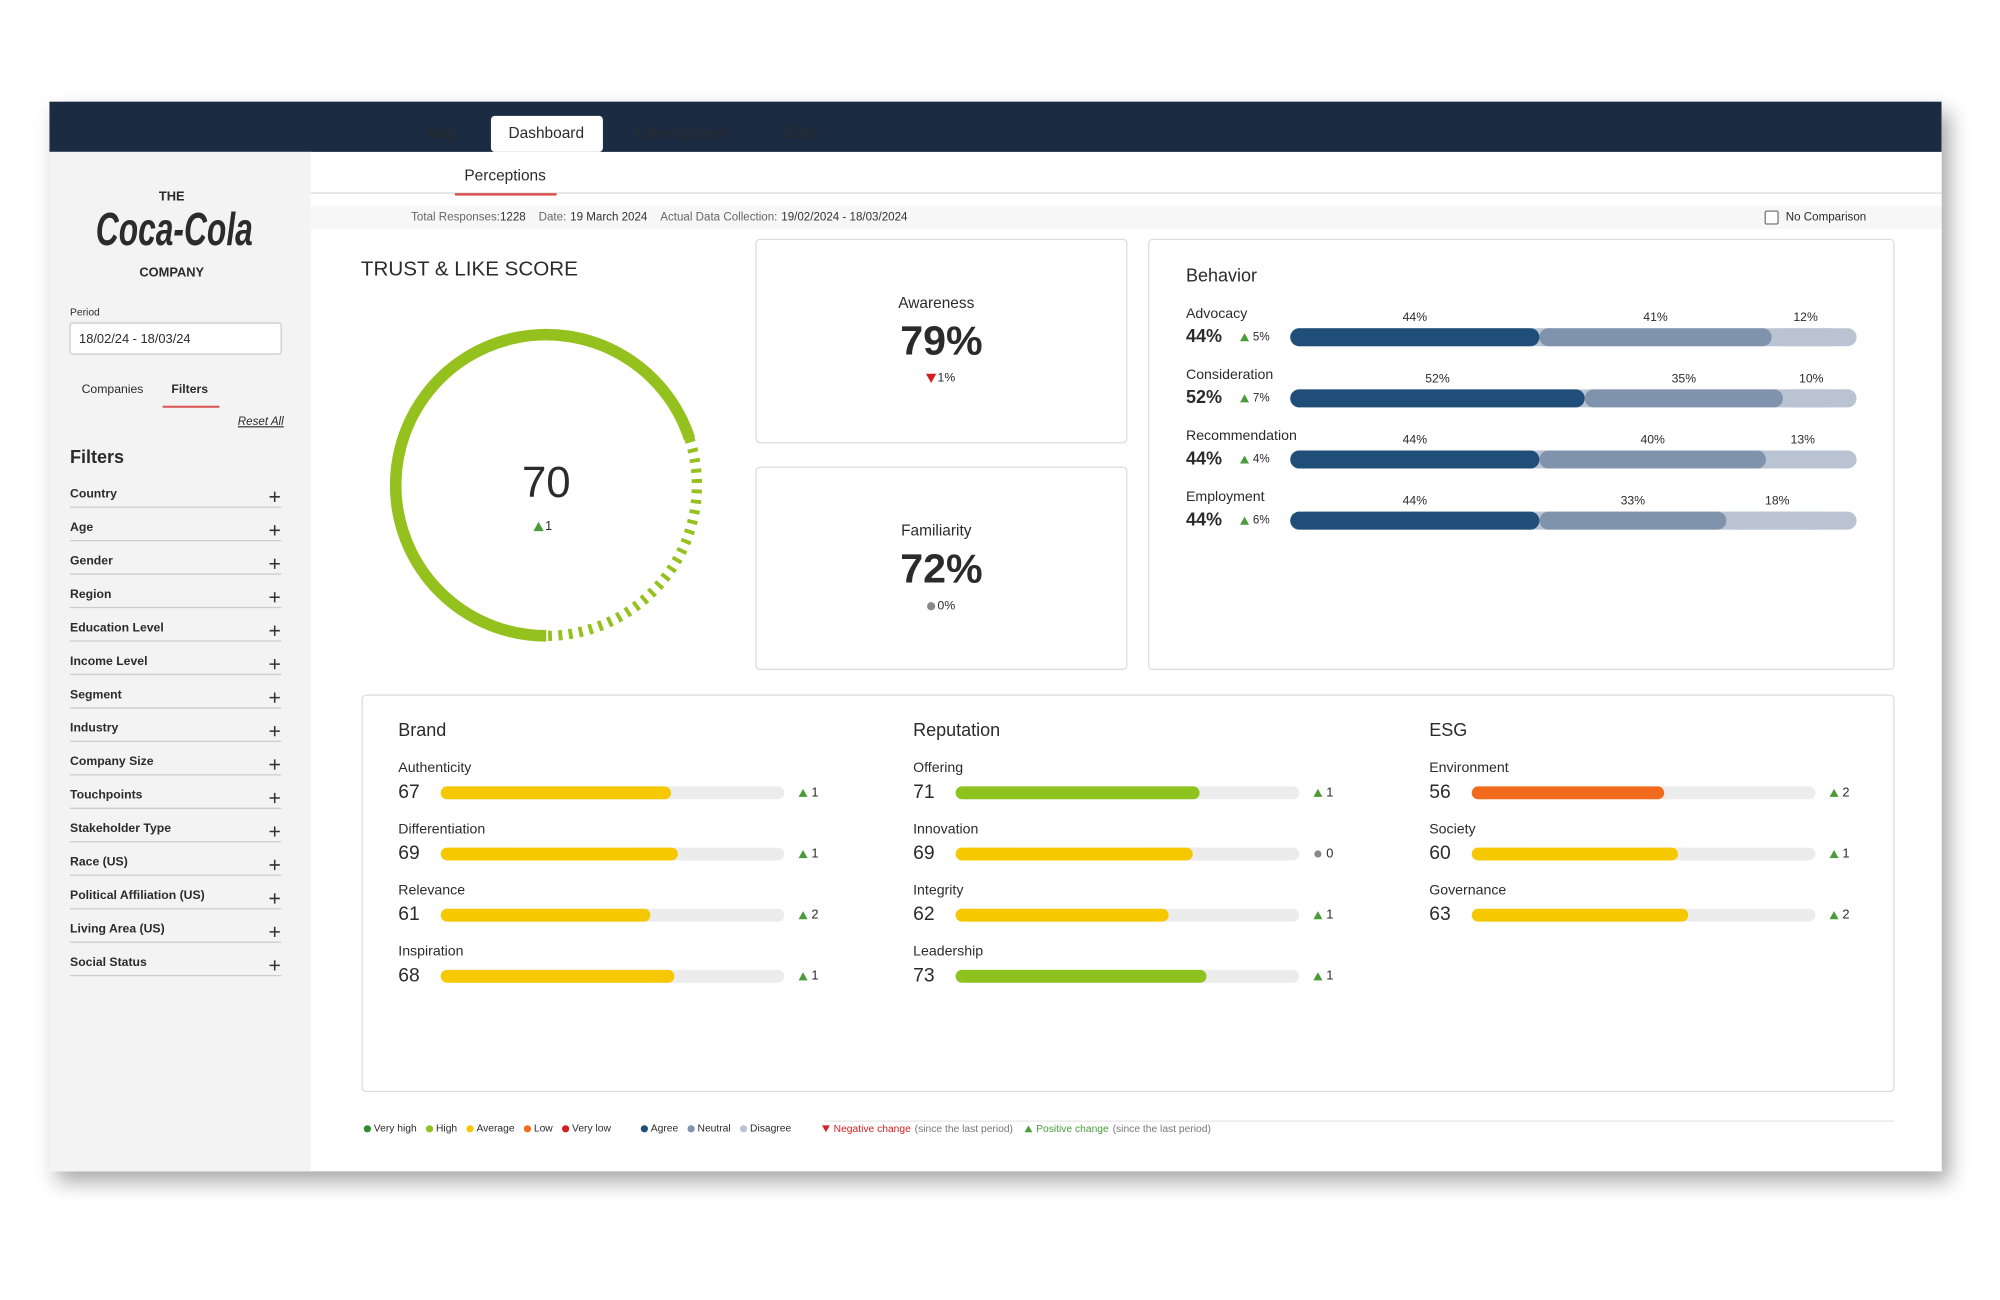  What do you see at coordinates (683, 133) in the screenshot?
I see `nav-tab: Development` at bounding box center [683, 133].